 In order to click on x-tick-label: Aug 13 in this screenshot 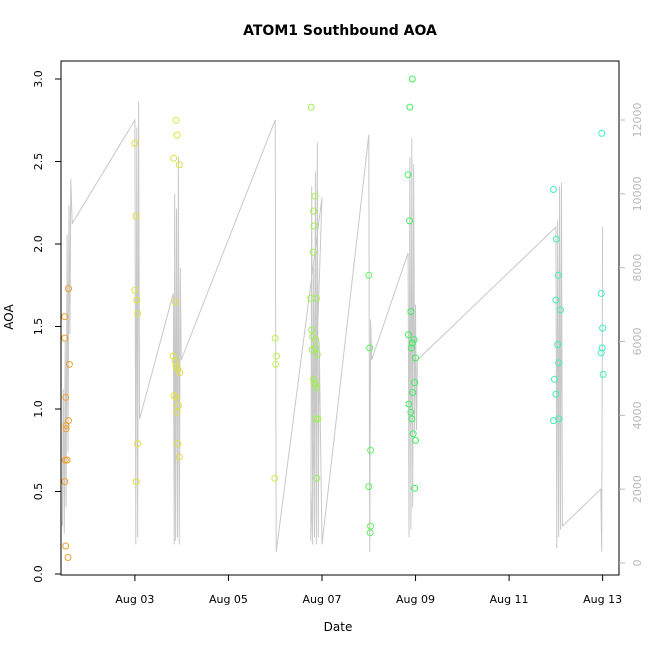, I will do `click(602, 599)`.